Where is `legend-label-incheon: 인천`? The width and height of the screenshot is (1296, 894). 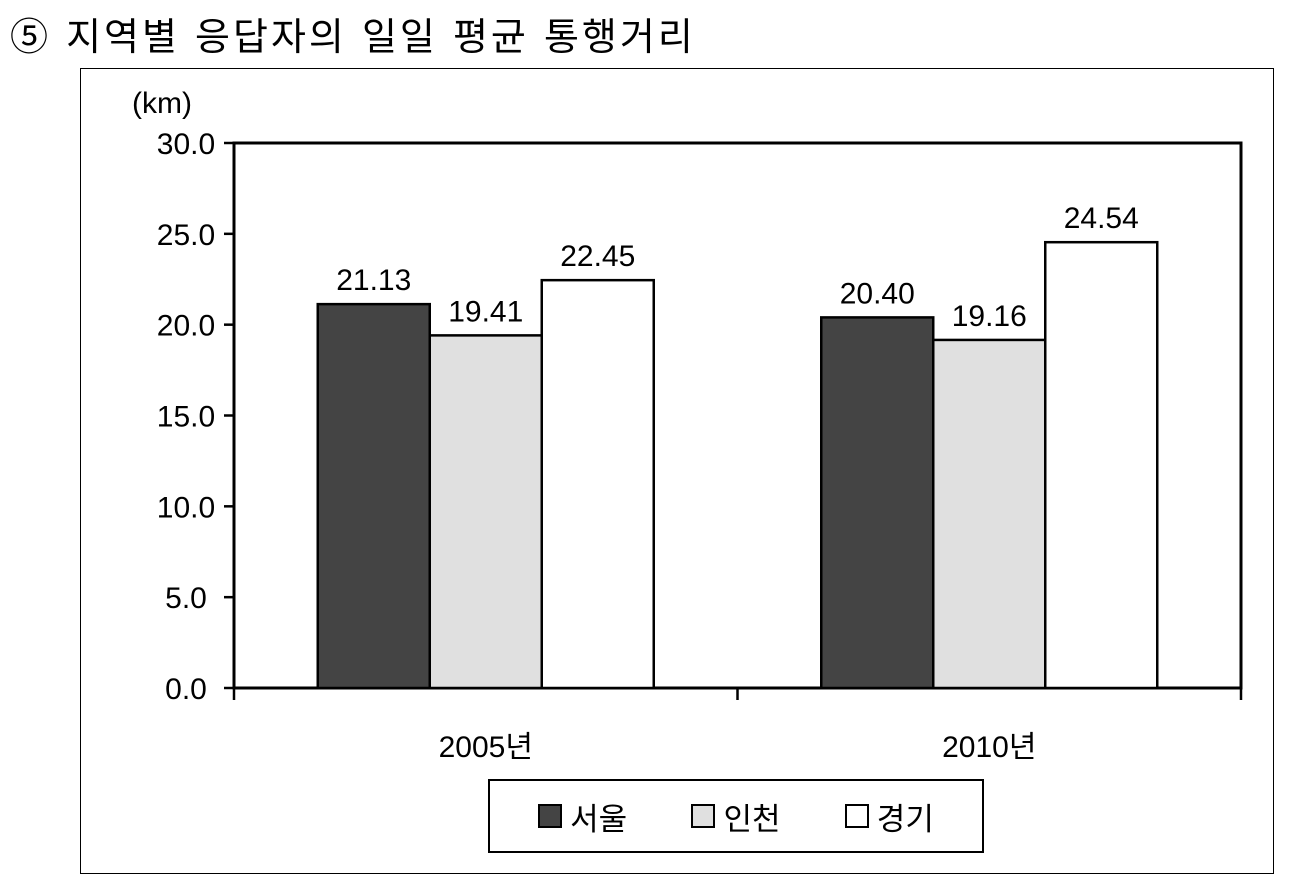
legend-label-incheon: 인천 is located at coordinates (752, 819).